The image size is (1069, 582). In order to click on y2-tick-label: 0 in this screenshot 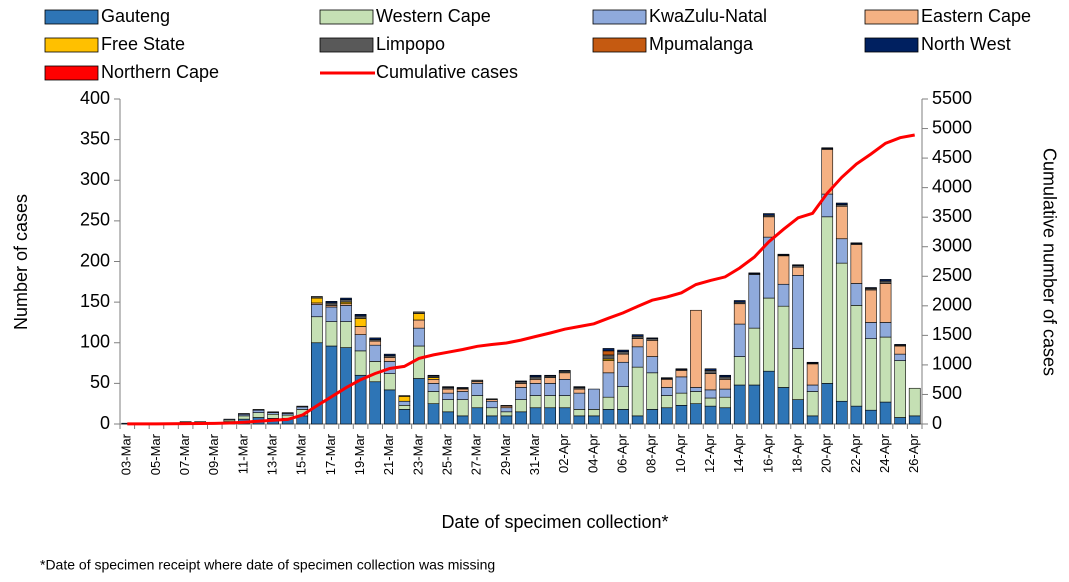, I will do `click(937, 423)`.